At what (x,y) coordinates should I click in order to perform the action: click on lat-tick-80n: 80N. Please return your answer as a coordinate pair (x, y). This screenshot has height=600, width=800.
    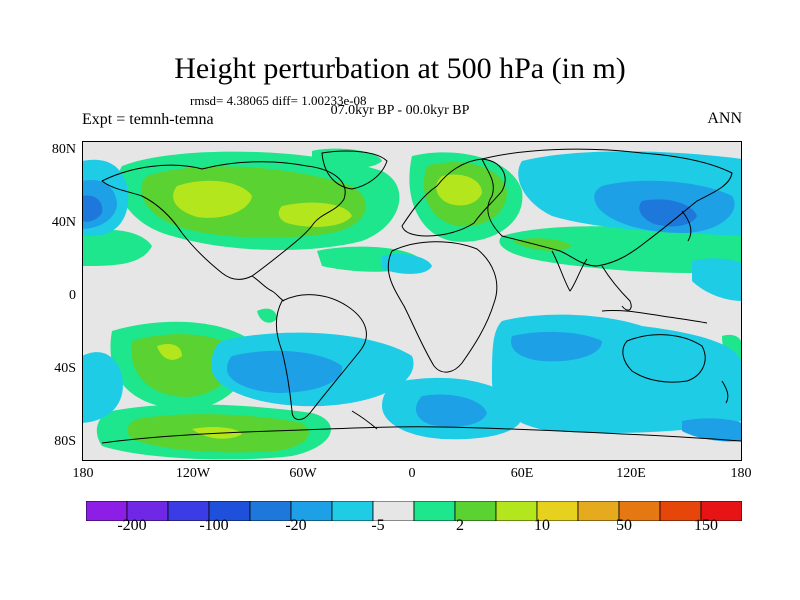
    Looking at the image, I should click on (63, 149).